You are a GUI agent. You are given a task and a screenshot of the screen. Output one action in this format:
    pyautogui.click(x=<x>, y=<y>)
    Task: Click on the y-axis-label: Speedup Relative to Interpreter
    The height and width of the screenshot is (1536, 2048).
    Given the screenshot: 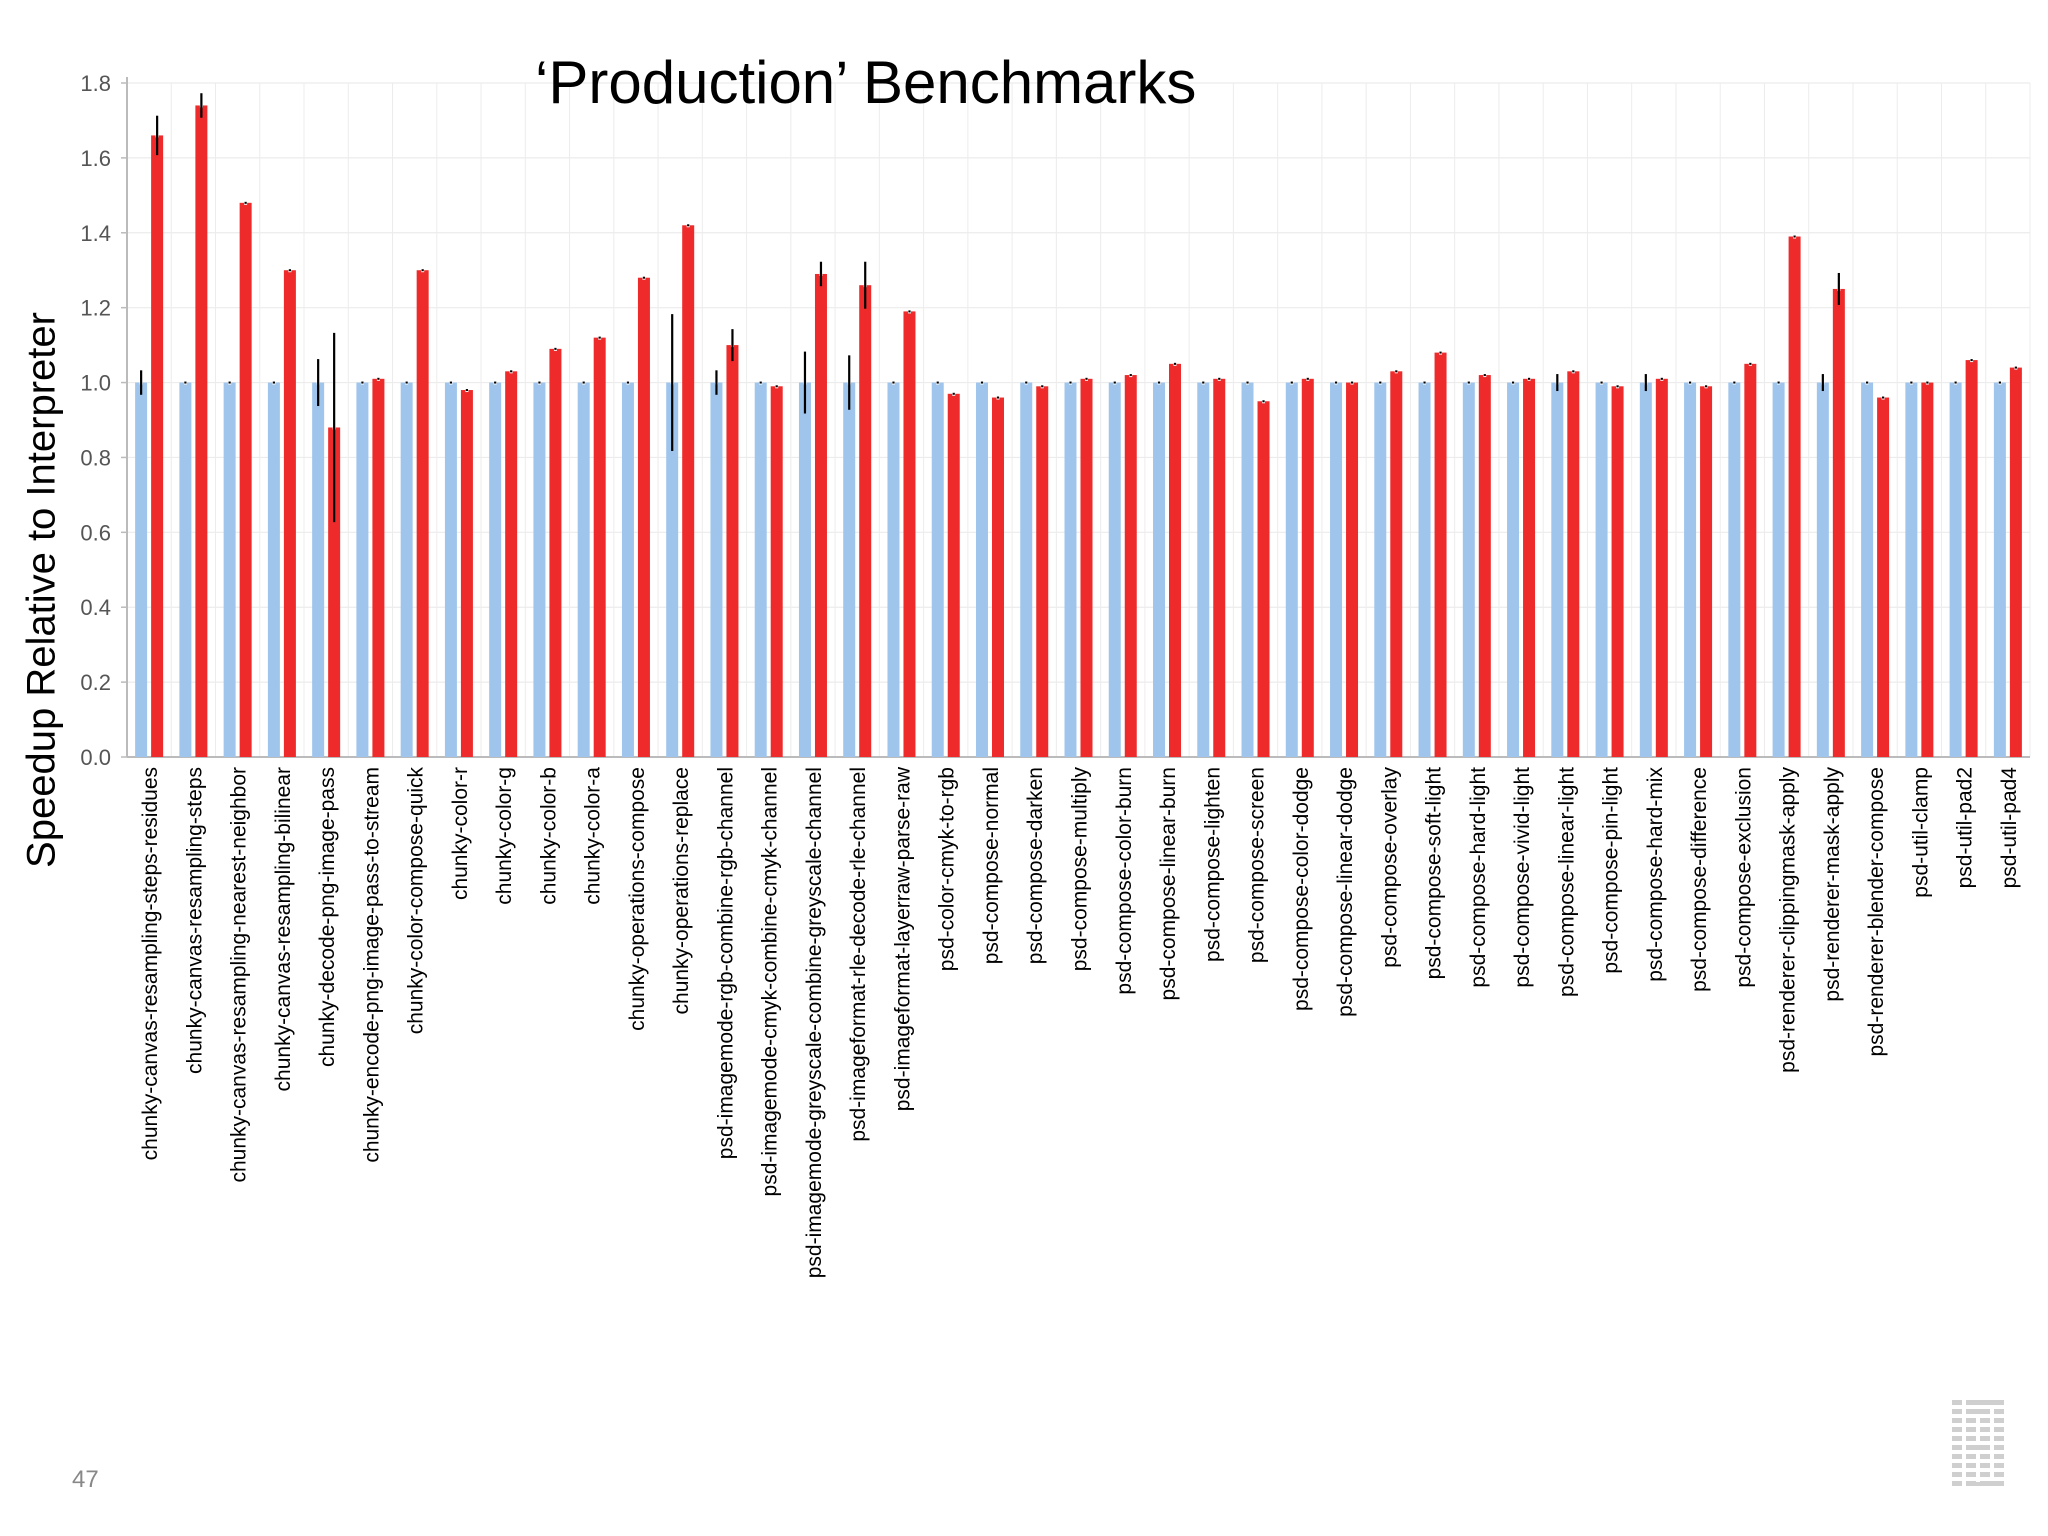 What is the action you would take?
    pyautogui.click(x=41, y=590)
    